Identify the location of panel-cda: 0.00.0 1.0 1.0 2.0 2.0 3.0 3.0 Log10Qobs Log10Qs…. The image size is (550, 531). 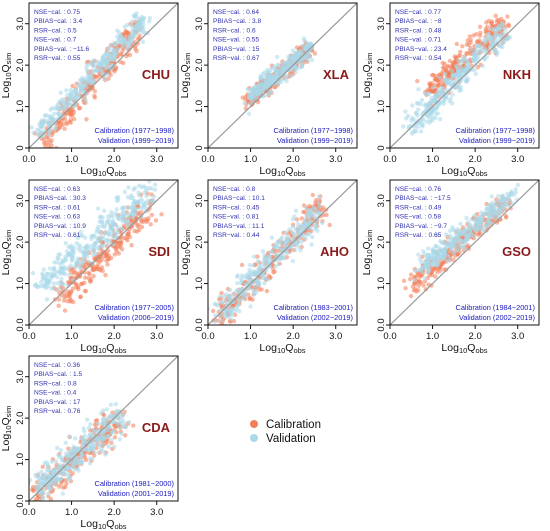
(89, 443).